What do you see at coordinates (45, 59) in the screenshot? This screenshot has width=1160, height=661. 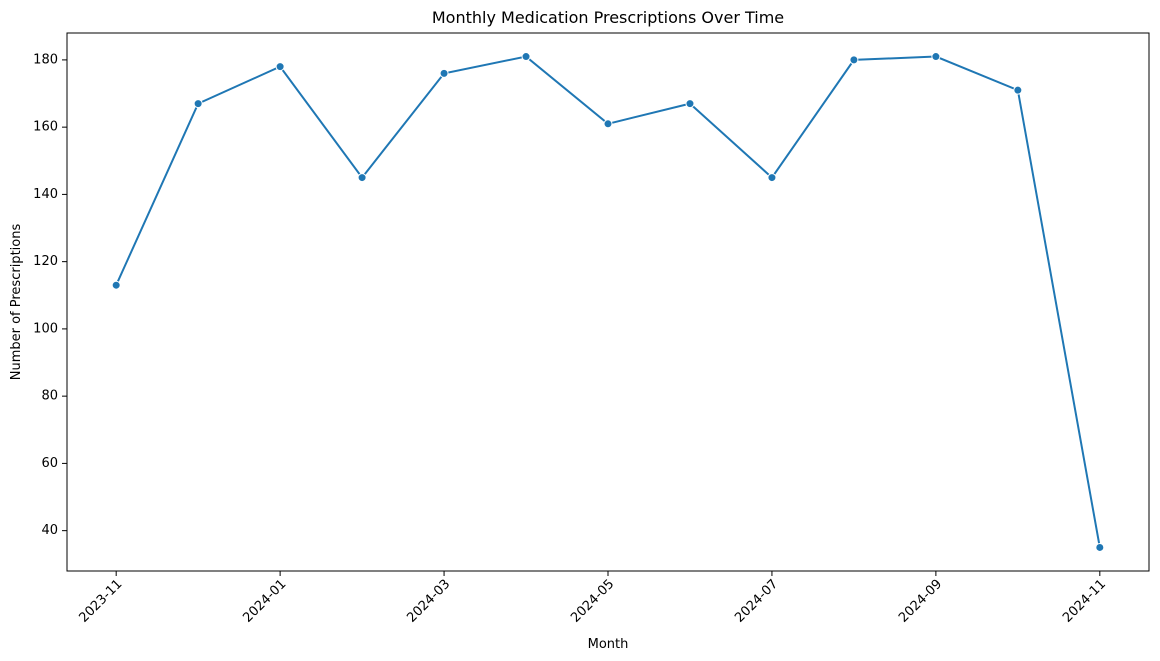 I see `y-tick-label: 180` at bounding box center [45, 59].